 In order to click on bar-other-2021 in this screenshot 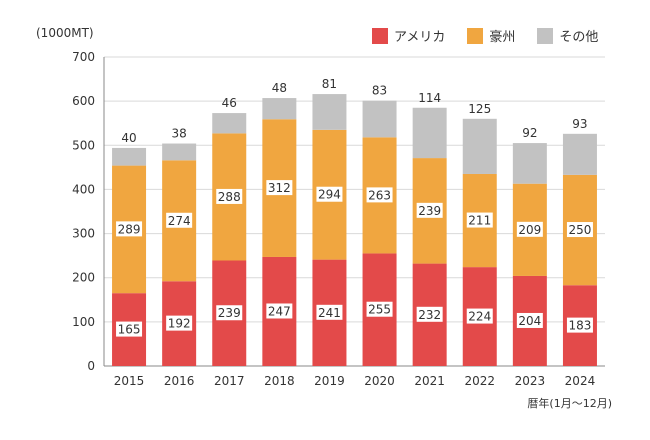, I will do `click(429, 133)`.